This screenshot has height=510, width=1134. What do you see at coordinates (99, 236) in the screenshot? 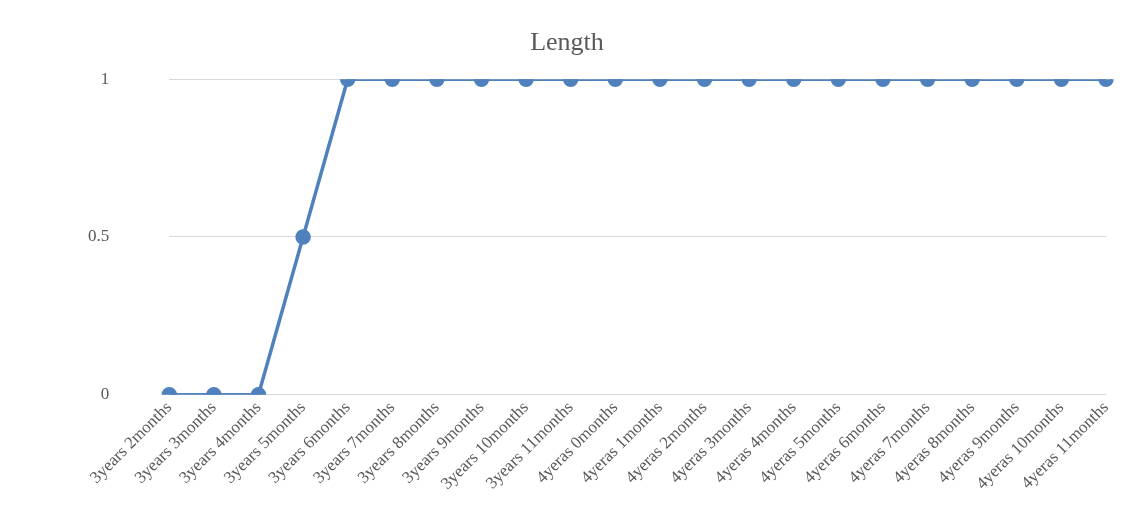
I see `y-tick-label: 0.5` at bounding box center [99, 236].